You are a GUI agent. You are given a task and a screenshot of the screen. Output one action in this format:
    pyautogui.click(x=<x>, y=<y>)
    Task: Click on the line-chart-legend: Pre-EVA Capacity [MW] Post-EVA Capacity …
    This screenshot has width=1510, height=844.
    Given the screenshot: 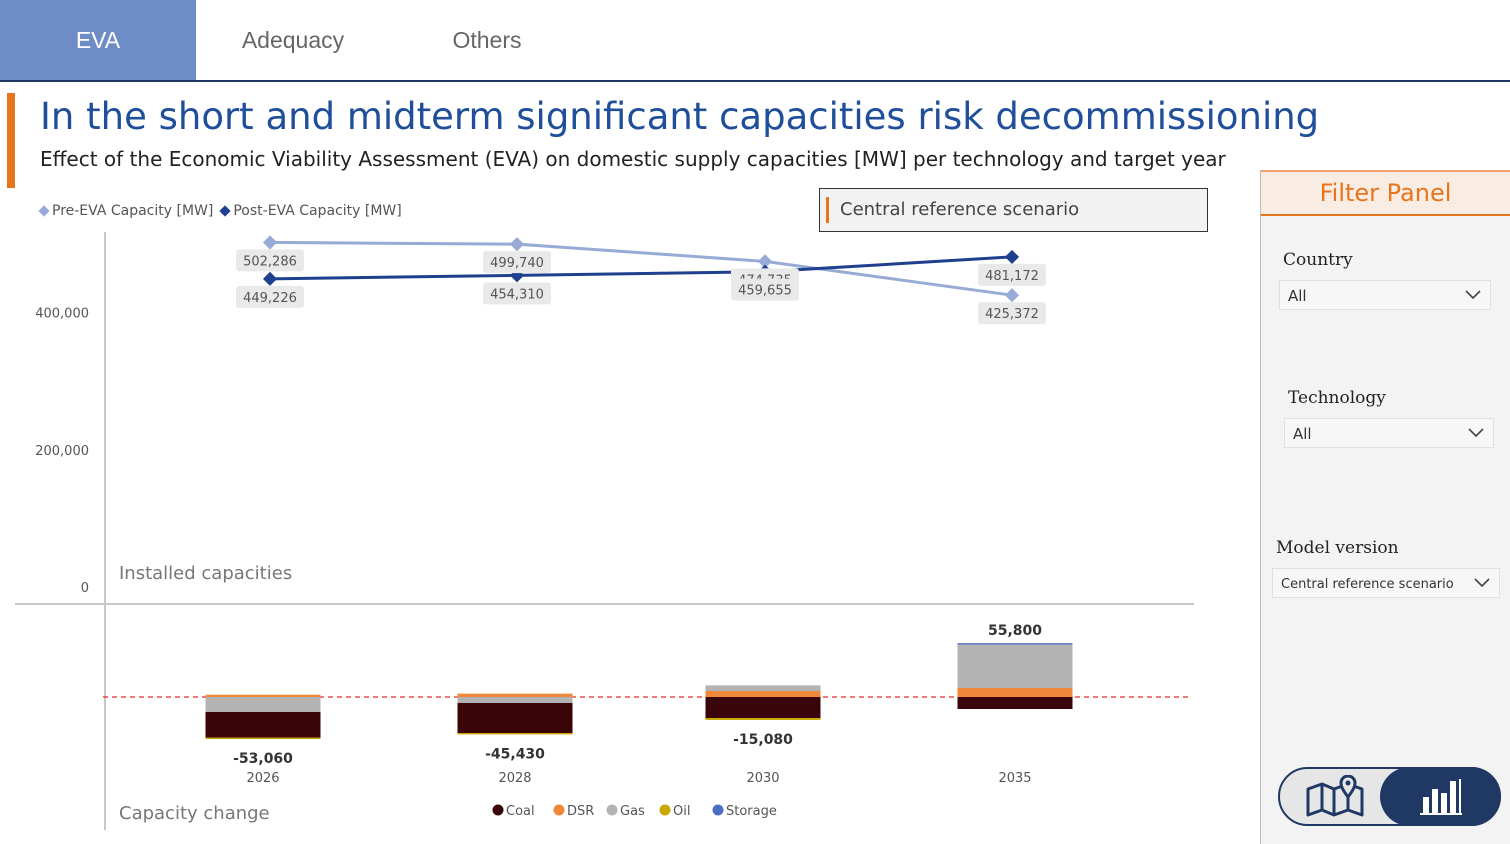 What is the action you would take?
    pyautogui.click(x=220, y=211)
    